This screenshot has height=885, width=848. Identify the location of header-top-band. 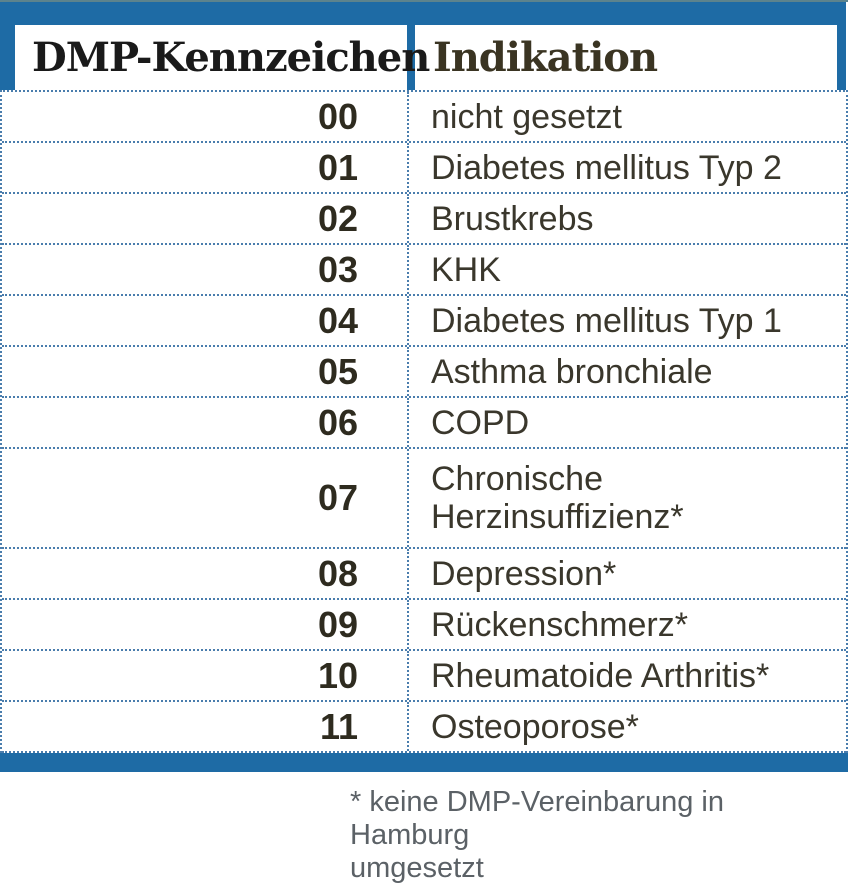
(423, 13).